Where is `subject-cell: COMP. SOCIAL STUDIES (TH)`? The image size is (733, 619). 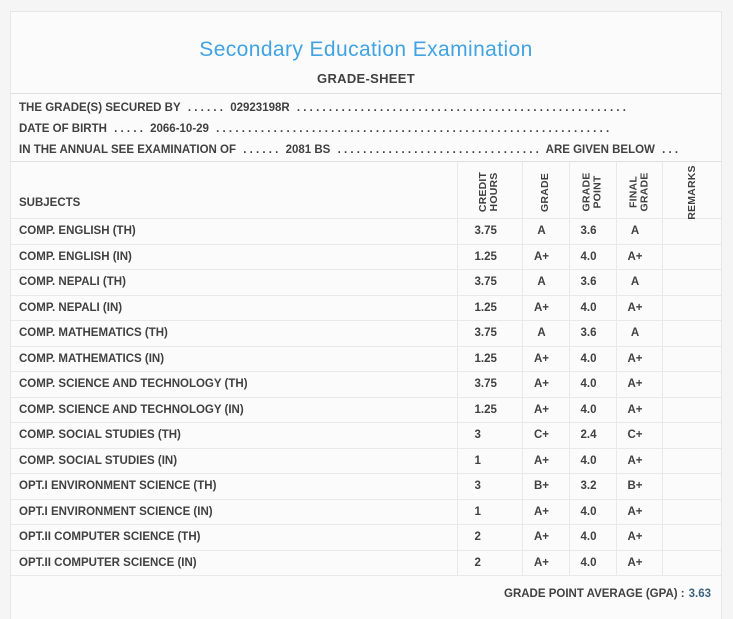 subject-cell: COMP. SOCIAL STUDIES (TH) is located at coordinates (234, 435).